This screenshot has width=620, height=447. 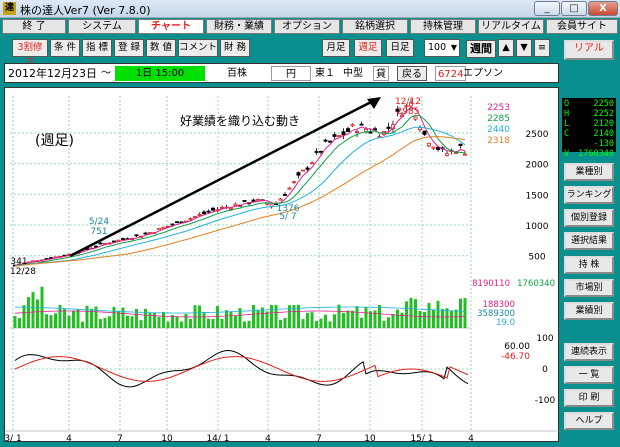 I want to click on scroll-up-button: ▲, so click(x=506, y=48).